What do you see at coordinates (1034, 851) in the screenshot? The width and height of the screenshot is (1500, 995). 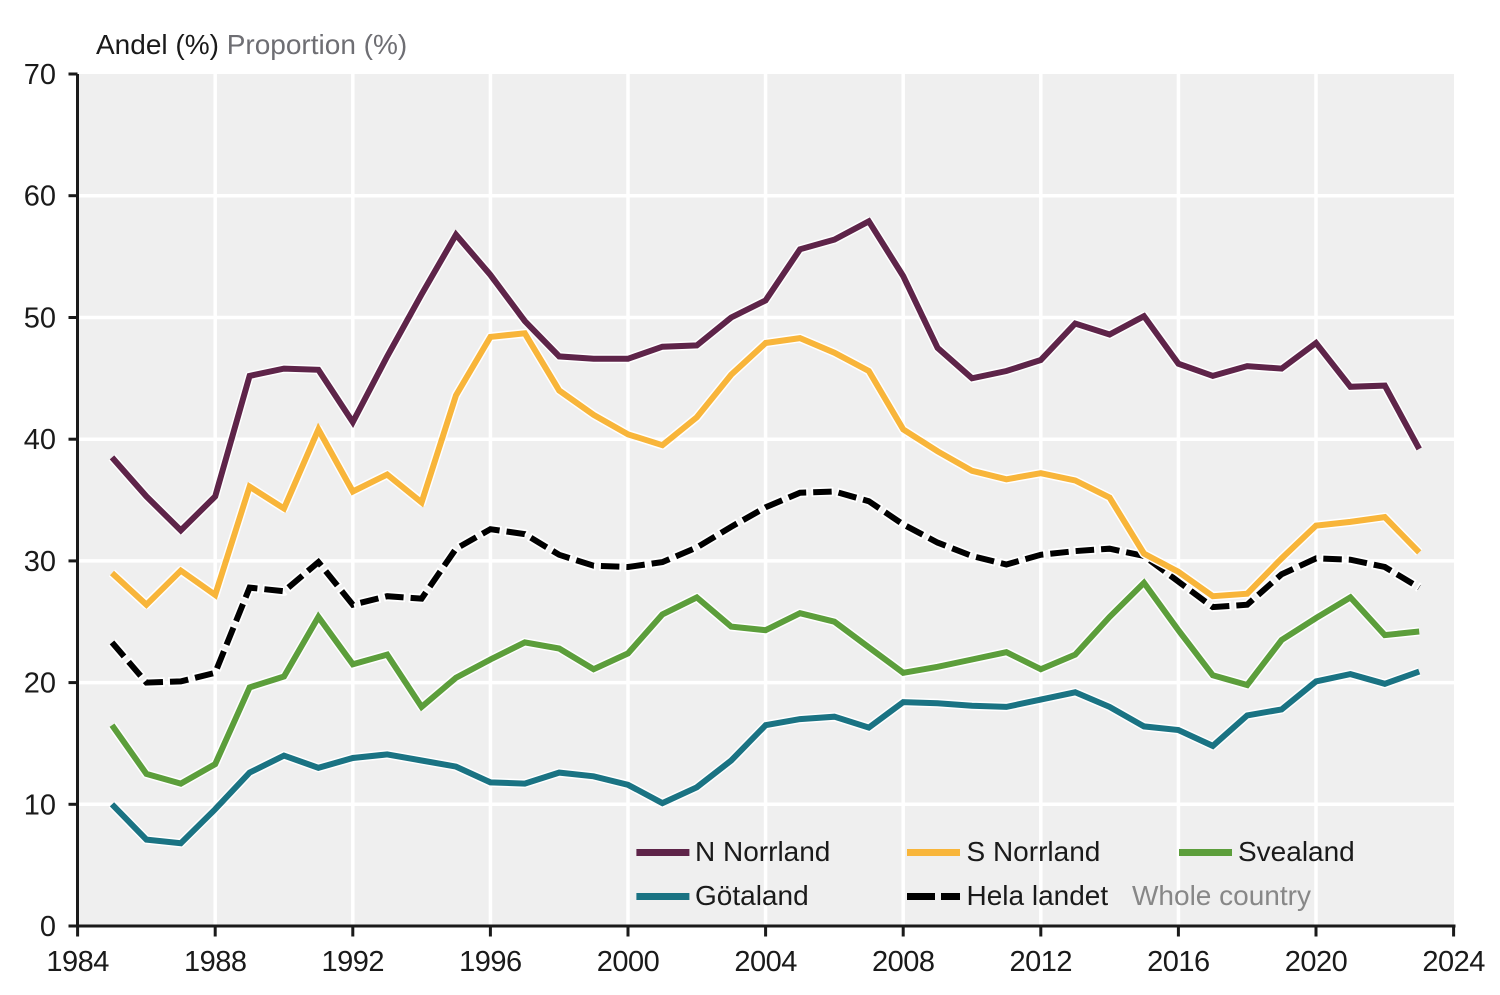 I see `svg-text: S Norrland` at bounding box center [1034, 851].